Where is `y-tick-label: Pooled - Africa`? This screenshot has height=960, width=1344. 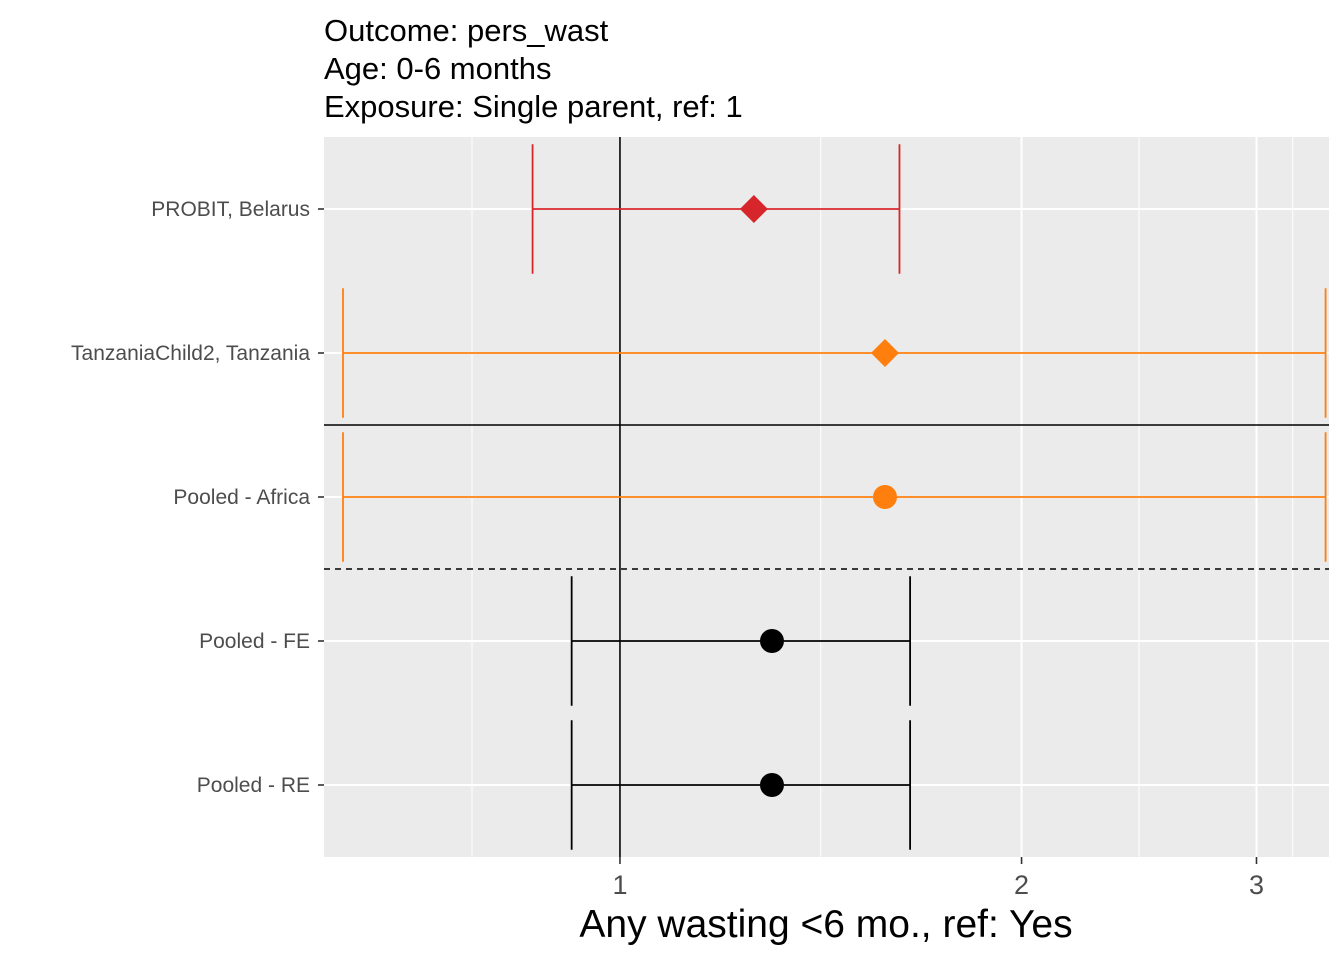 y-tick-label: Pooled - Africa is located at coordinates (241, 497).